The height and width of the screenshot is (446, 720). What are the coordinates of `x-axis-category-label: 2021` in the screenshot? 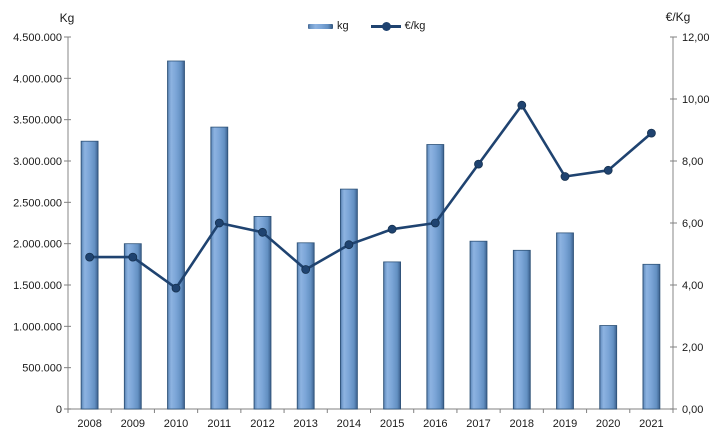 It's located at (651, 424).